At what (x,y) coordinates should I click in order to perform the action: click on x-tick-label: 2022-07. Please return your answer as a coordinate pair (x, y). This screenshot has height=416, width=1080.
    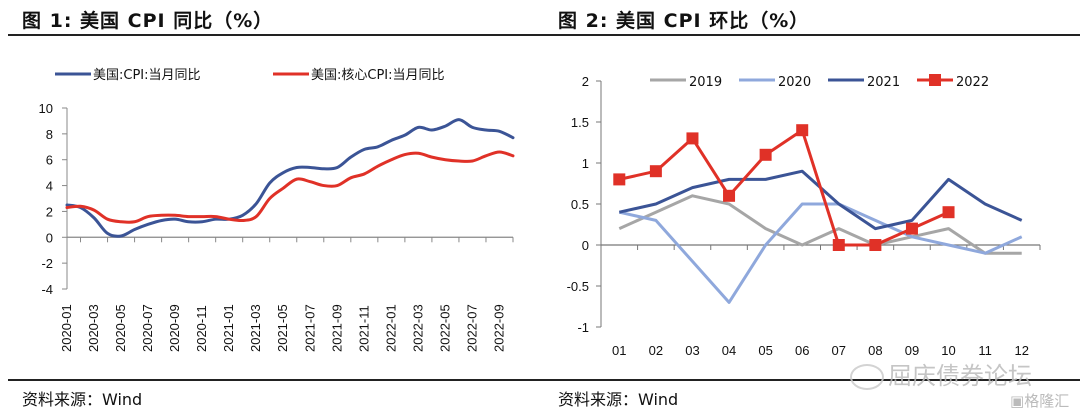
    Looking at the image, I should click on (471, 328).